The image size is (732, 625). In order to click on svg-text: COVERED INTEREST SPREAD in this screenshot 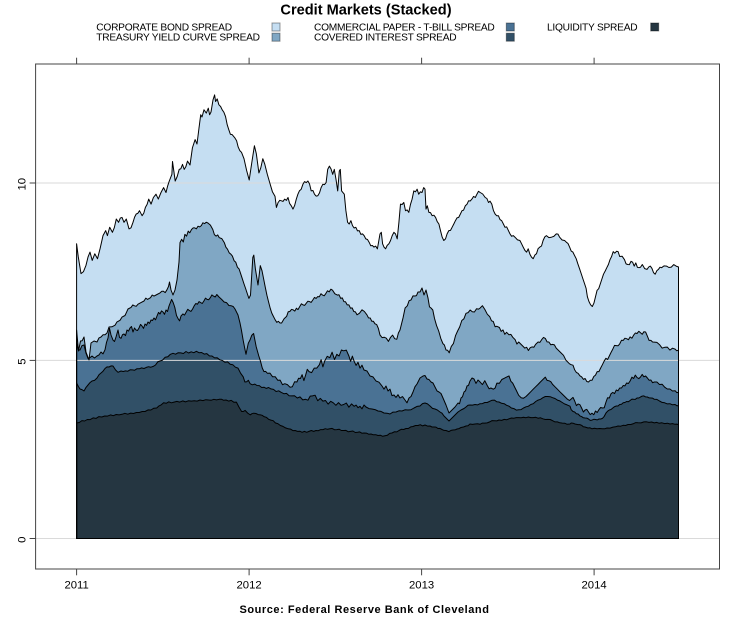, I will do `click(385, 38)`.